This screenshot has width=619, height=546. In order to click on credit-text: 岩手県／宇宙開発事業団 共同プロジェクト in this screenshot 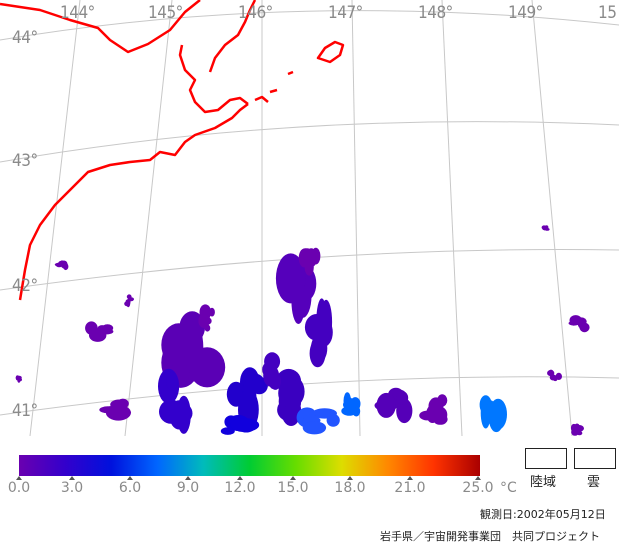, I will do `click(490, 536)`.